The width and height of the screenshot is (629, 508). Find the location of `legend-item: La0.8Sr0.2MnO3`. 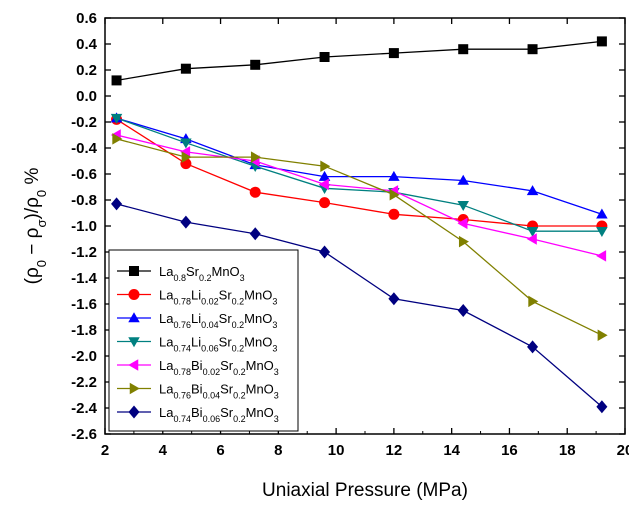

legend-item: La0.8Sr0.2MnO3 is located at coordinates (181, 273).